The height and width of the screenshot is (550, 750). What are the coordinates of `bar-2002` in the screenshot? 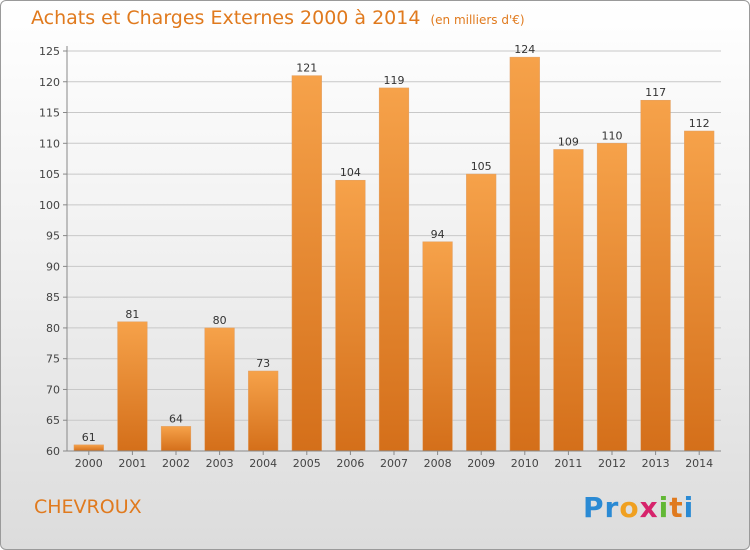 It's located at (176, 439).